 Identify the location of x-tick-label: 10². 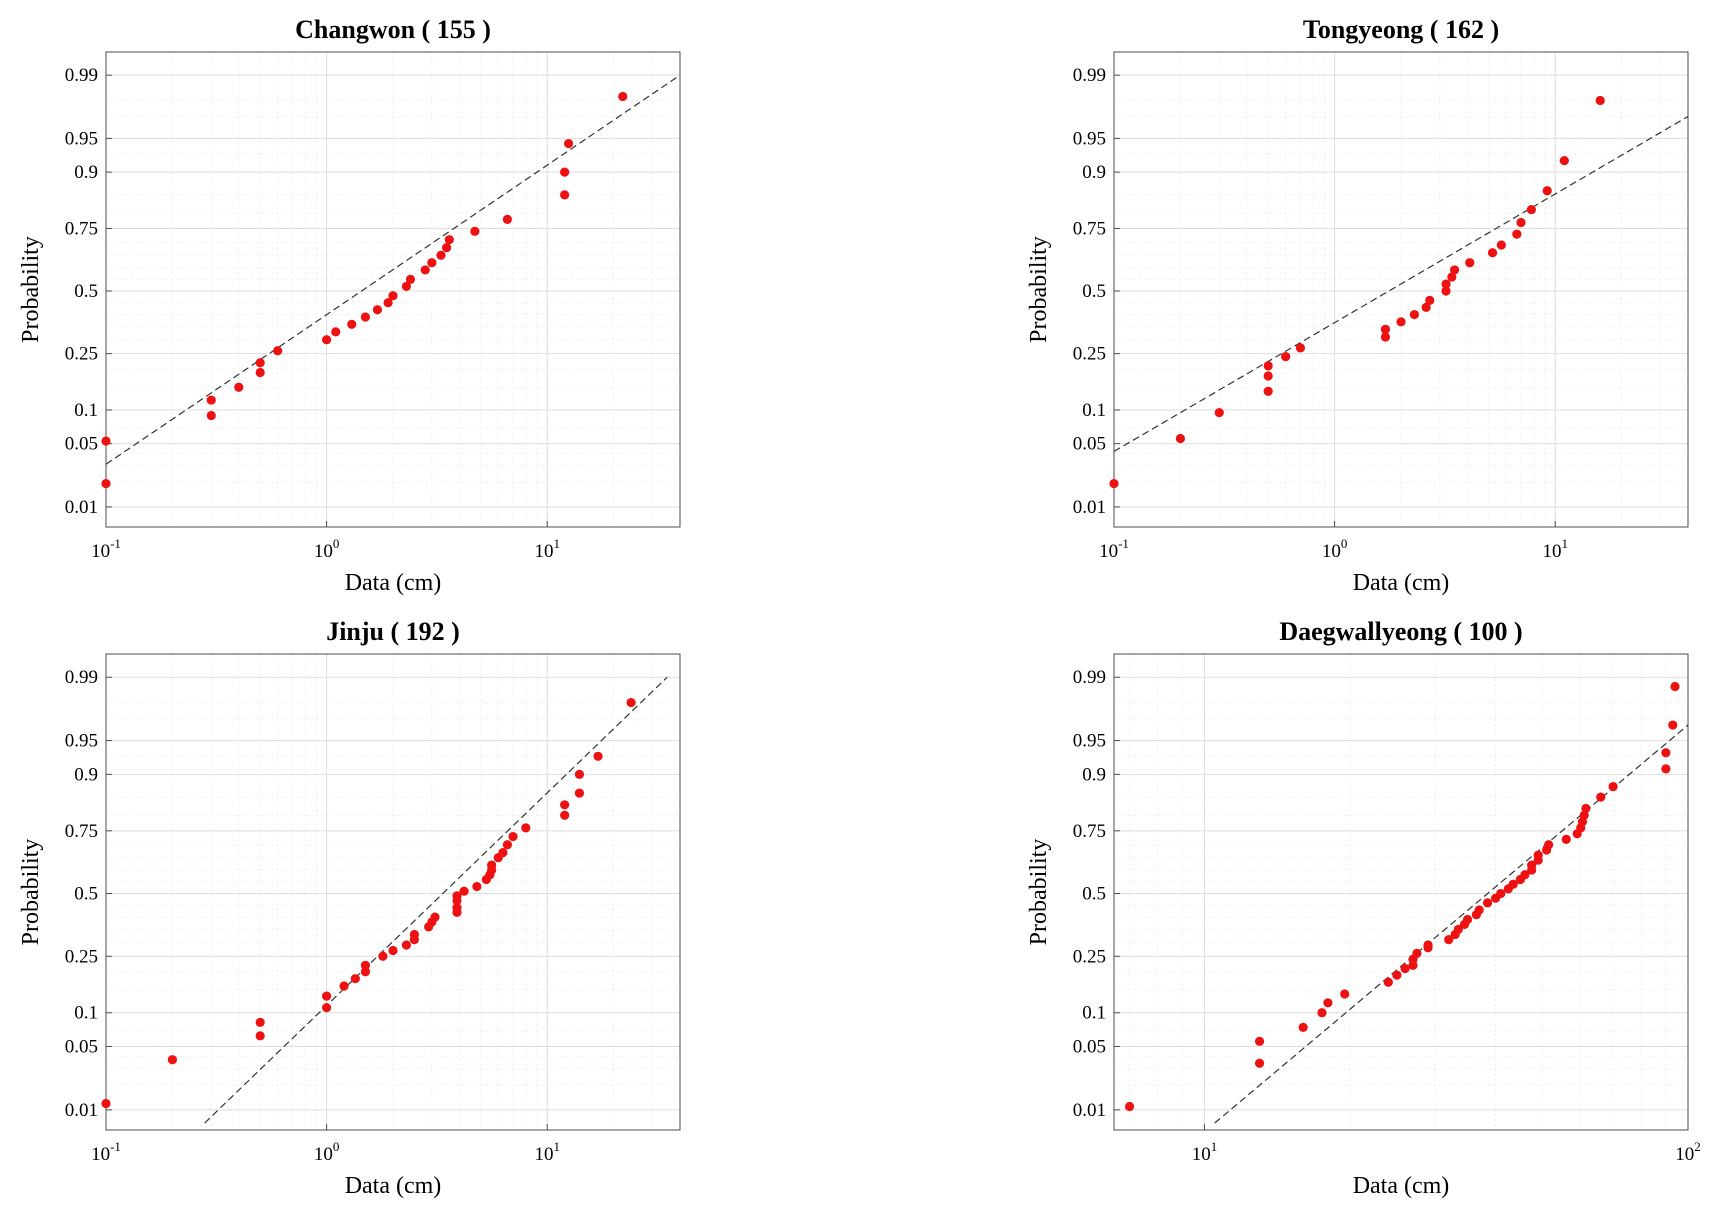
(1688, 1152).